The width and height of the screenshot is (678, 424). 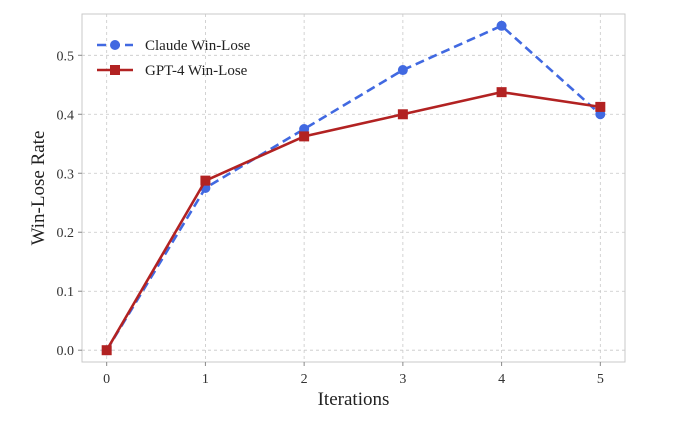 What do you see at coordinates (66, 56) in the screenshot?
I see `y-tick-label: 0.5` at bounding box center [66, 56].